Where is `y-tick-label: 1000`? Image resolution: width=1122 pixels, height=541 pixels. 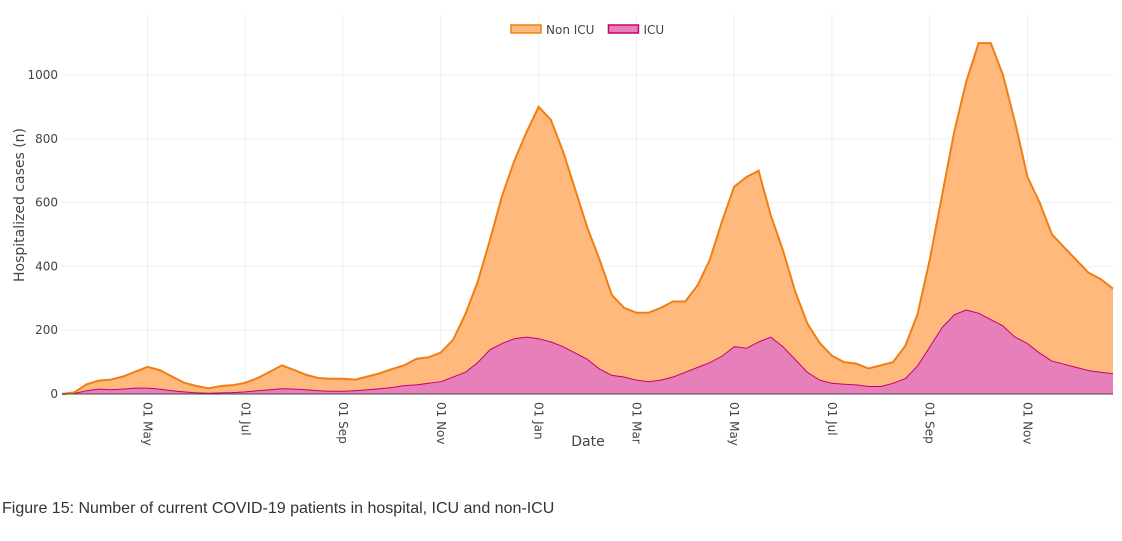
y-tick-label: 1000 is located at coordinates (42, 75).